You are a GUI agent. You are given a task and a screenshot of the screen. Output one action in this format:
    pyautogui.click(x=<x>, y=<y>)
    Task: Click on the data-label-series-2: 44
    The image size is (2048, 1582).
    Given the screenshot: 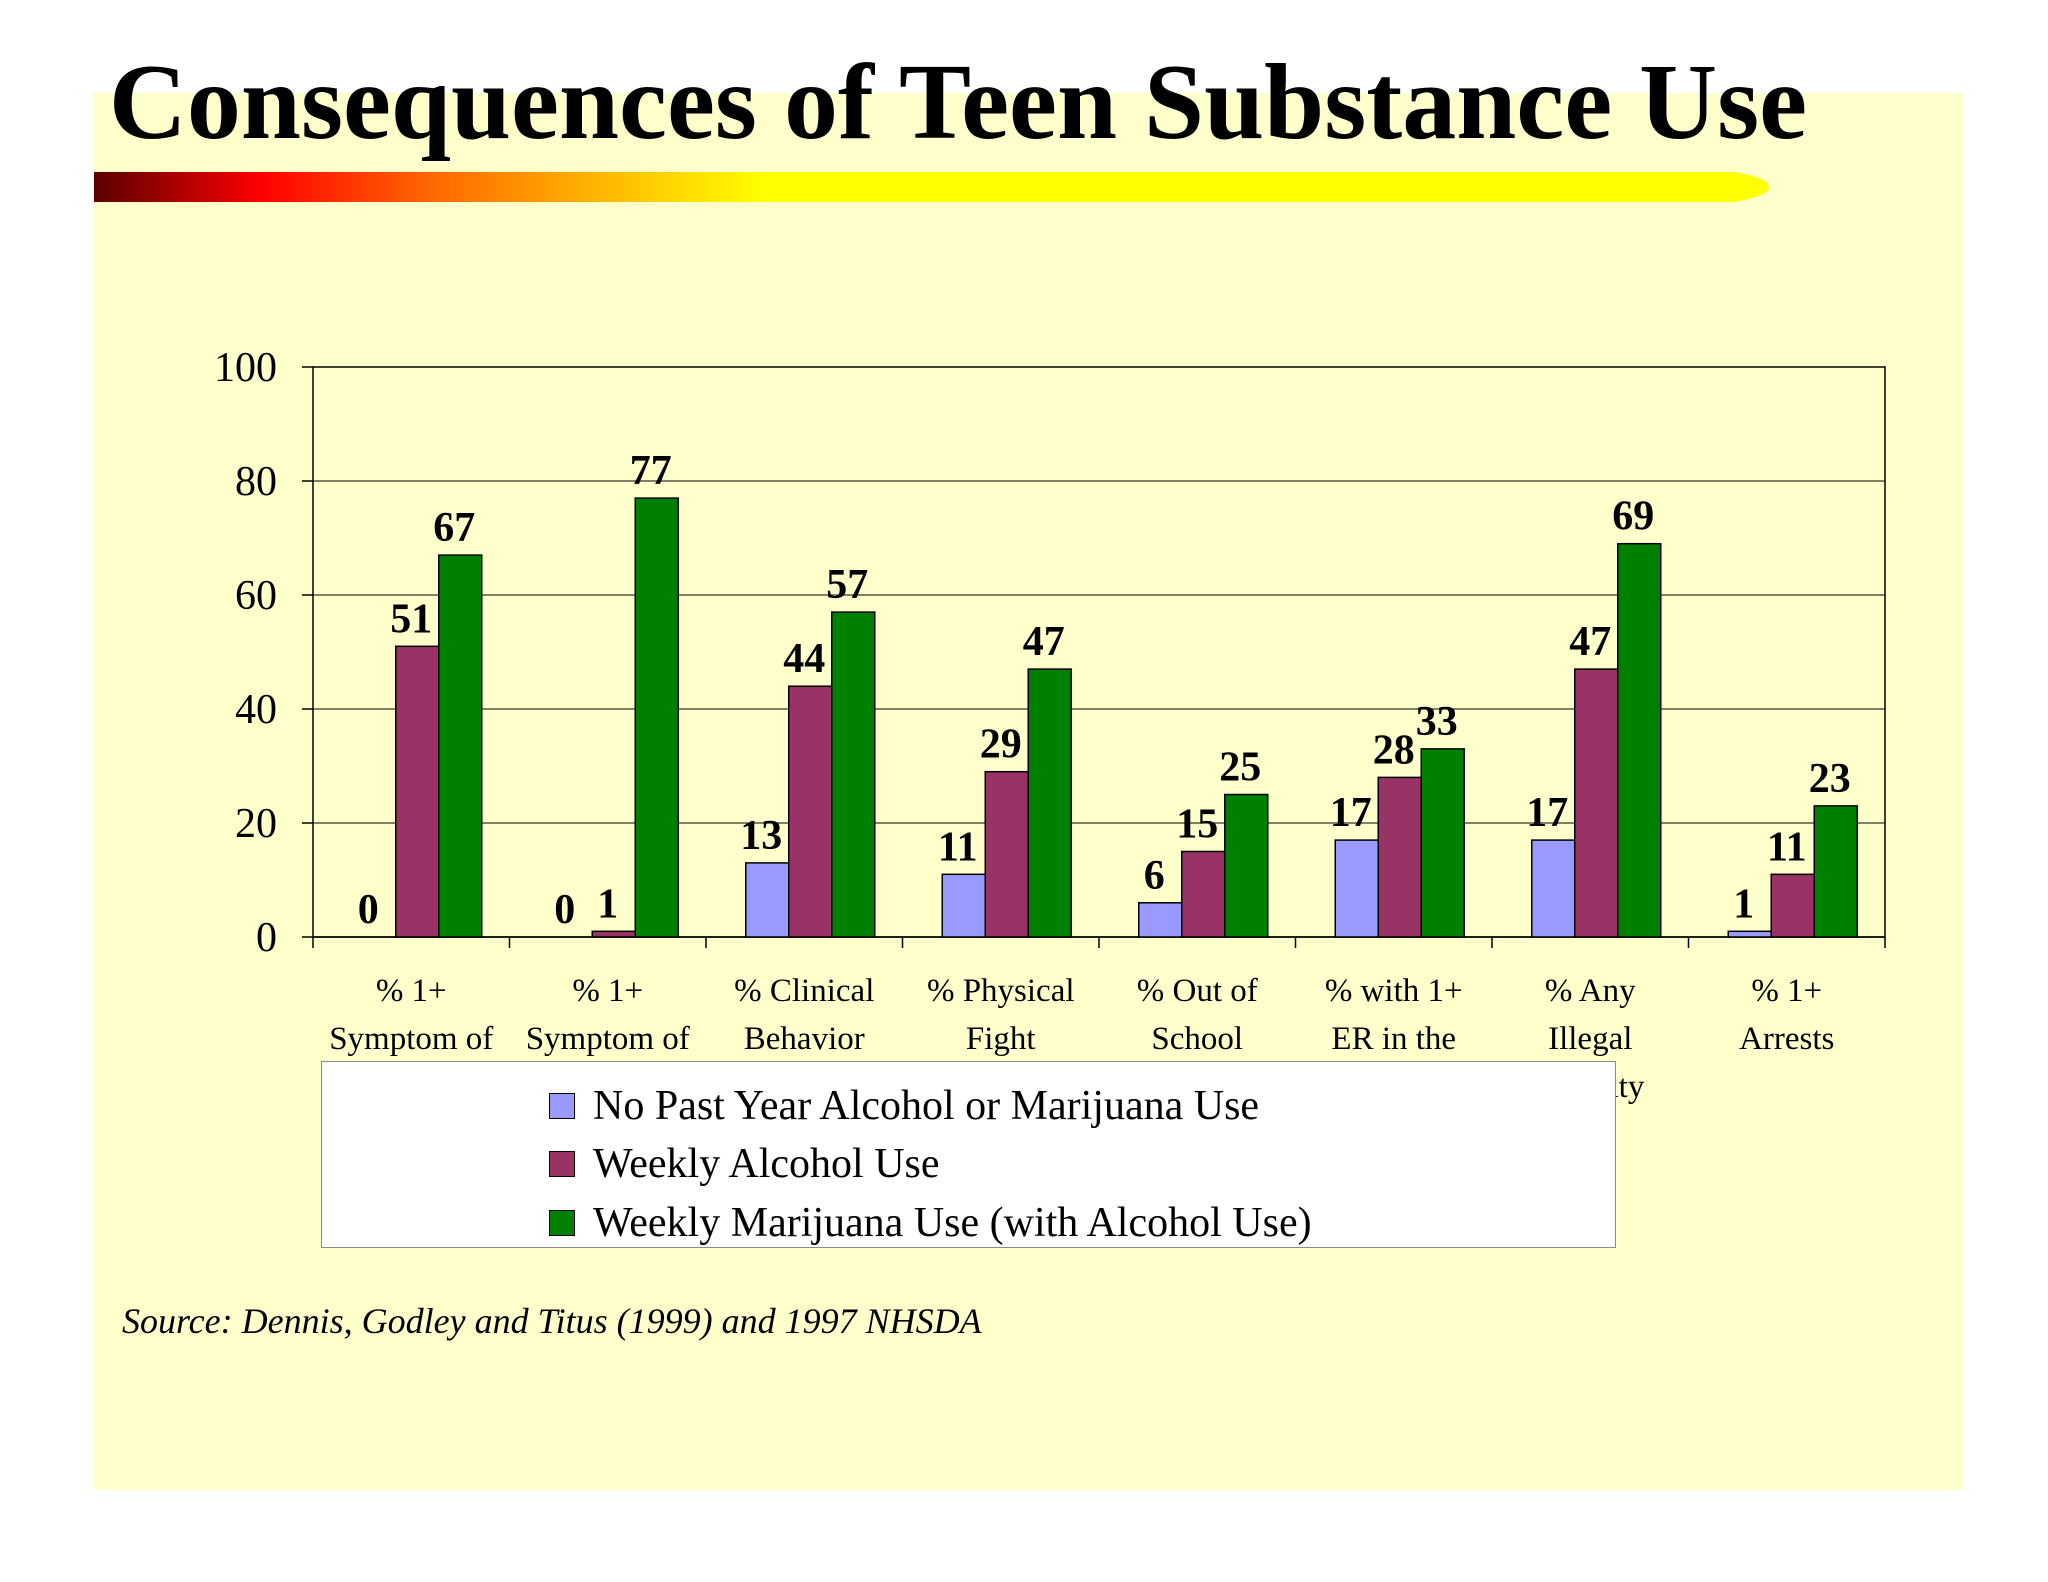 What is the action you would take?
    pyautogui.click(x=804, y=659)
    